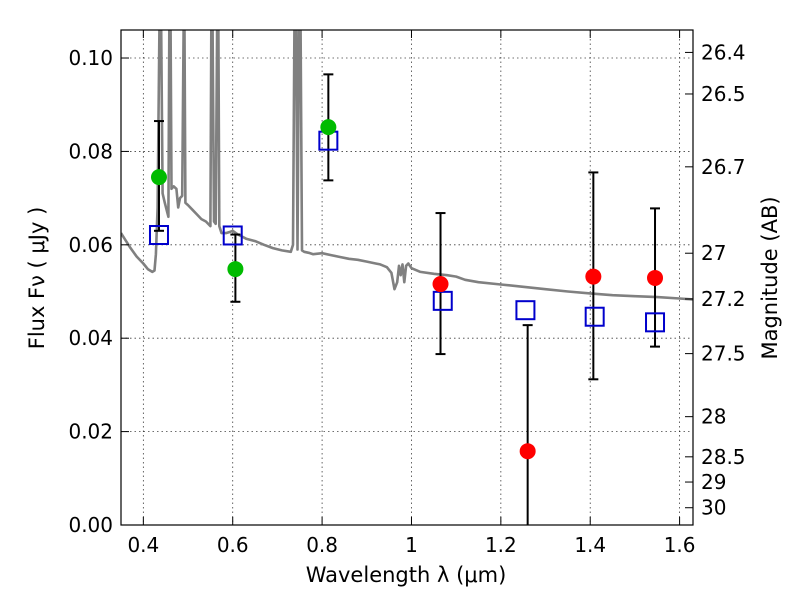  I want to click on y2-tick-label: 26.7, so click(723, 167).